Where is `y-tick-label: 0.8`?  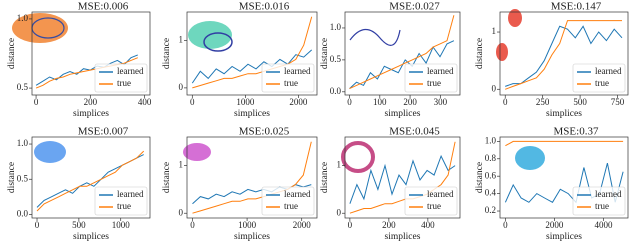
y-tick-label: 0.8 is located at coordinates (491, 158).